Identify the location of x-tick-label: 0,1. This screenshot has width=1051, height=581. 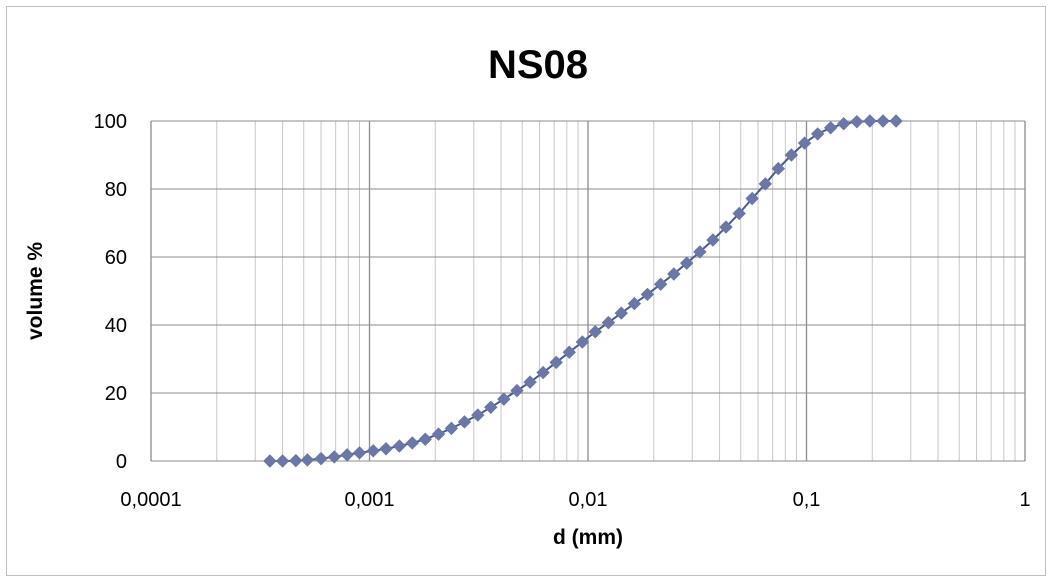
(807, 500).